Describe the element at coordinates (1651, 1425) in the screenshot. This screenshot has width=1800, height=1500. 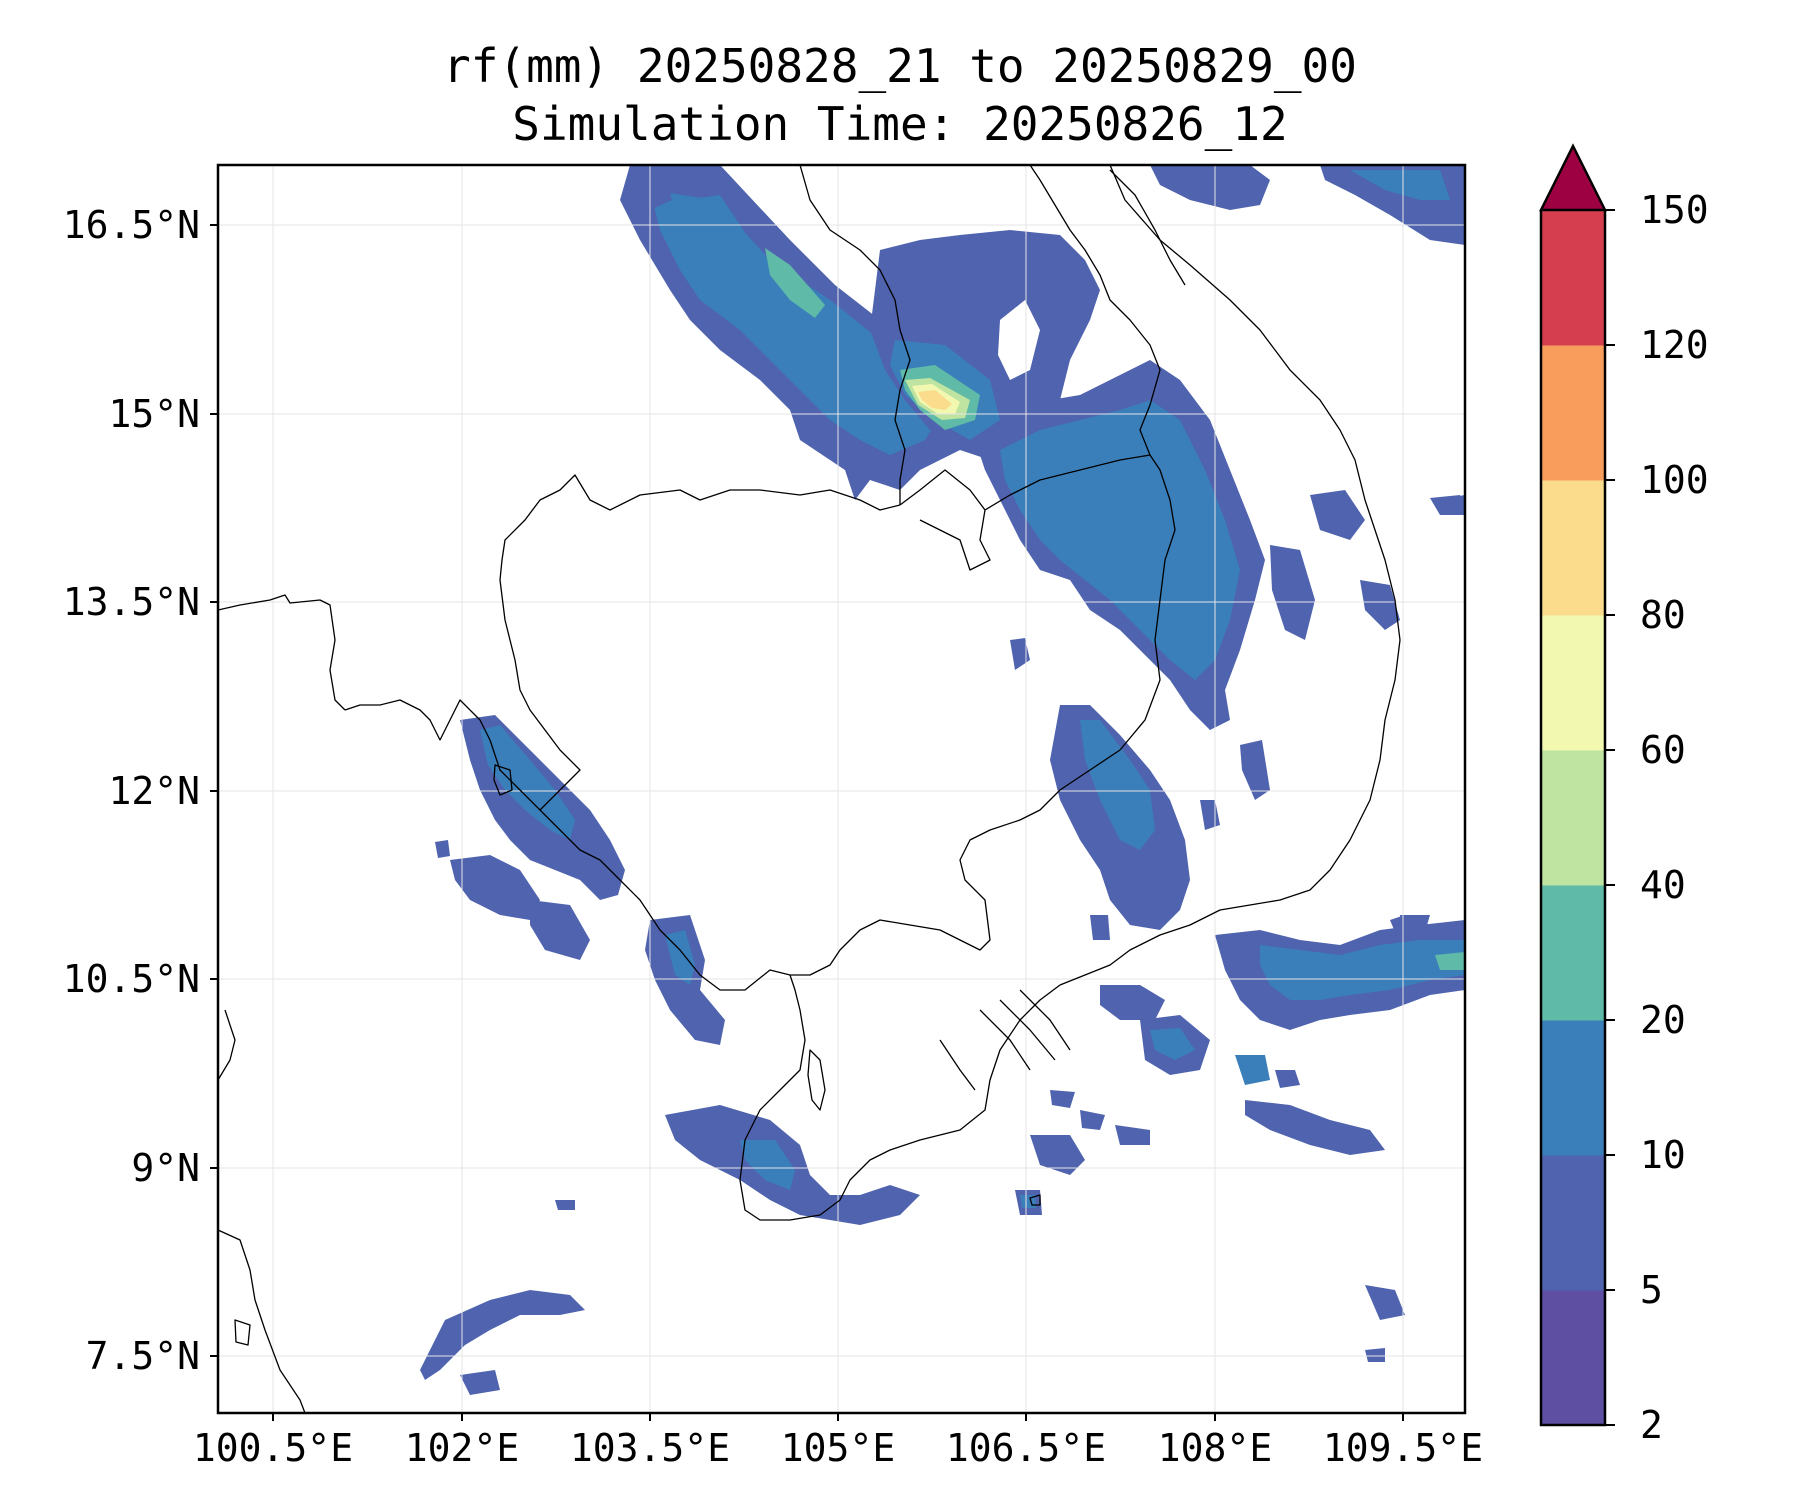
I see `colorbar-tick-label: 2` at that location.